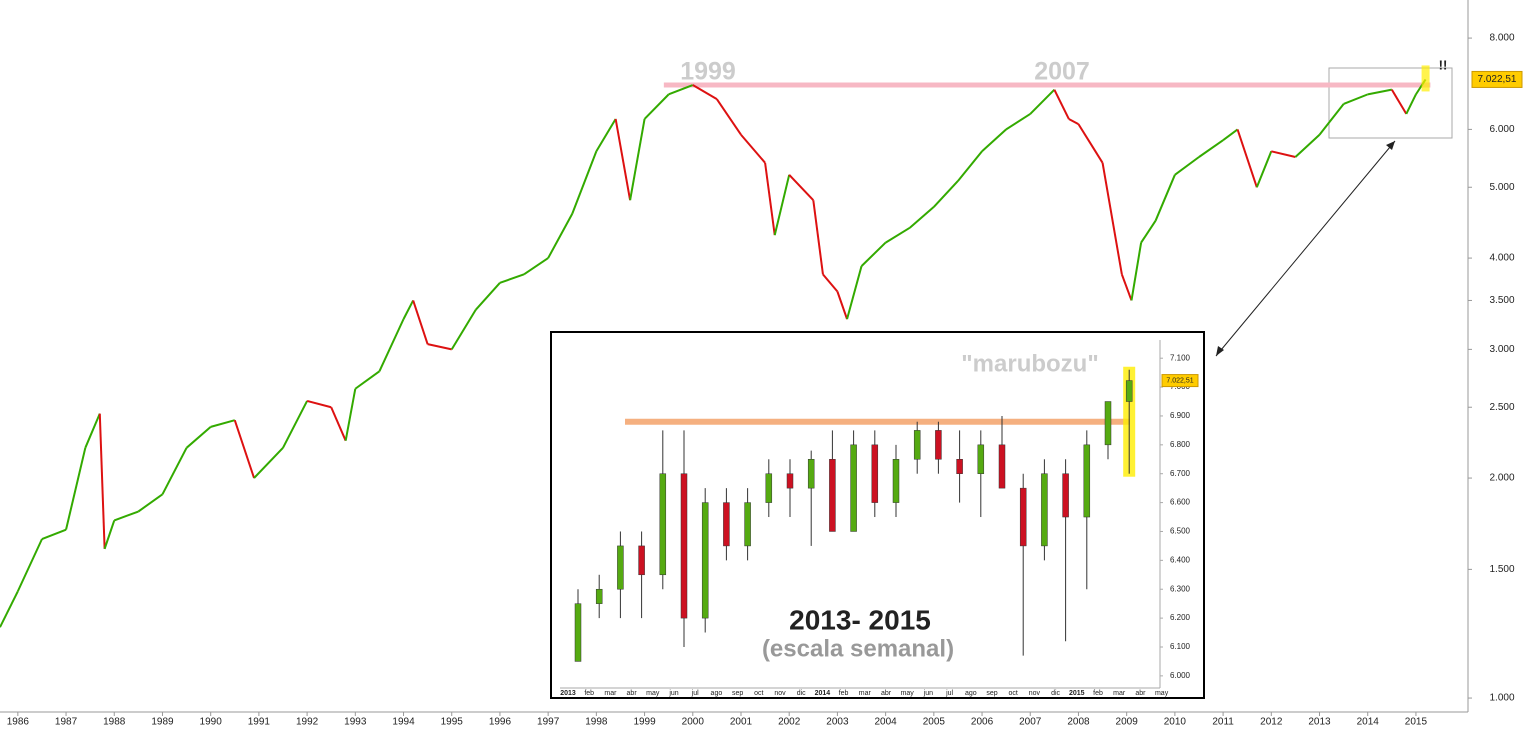 This screenshot has width=1525, height=732. What do you see at coordinates (211, 722) in the screenshot?
I see `x-tick-label: 1990` at bounding box center [211, 722].